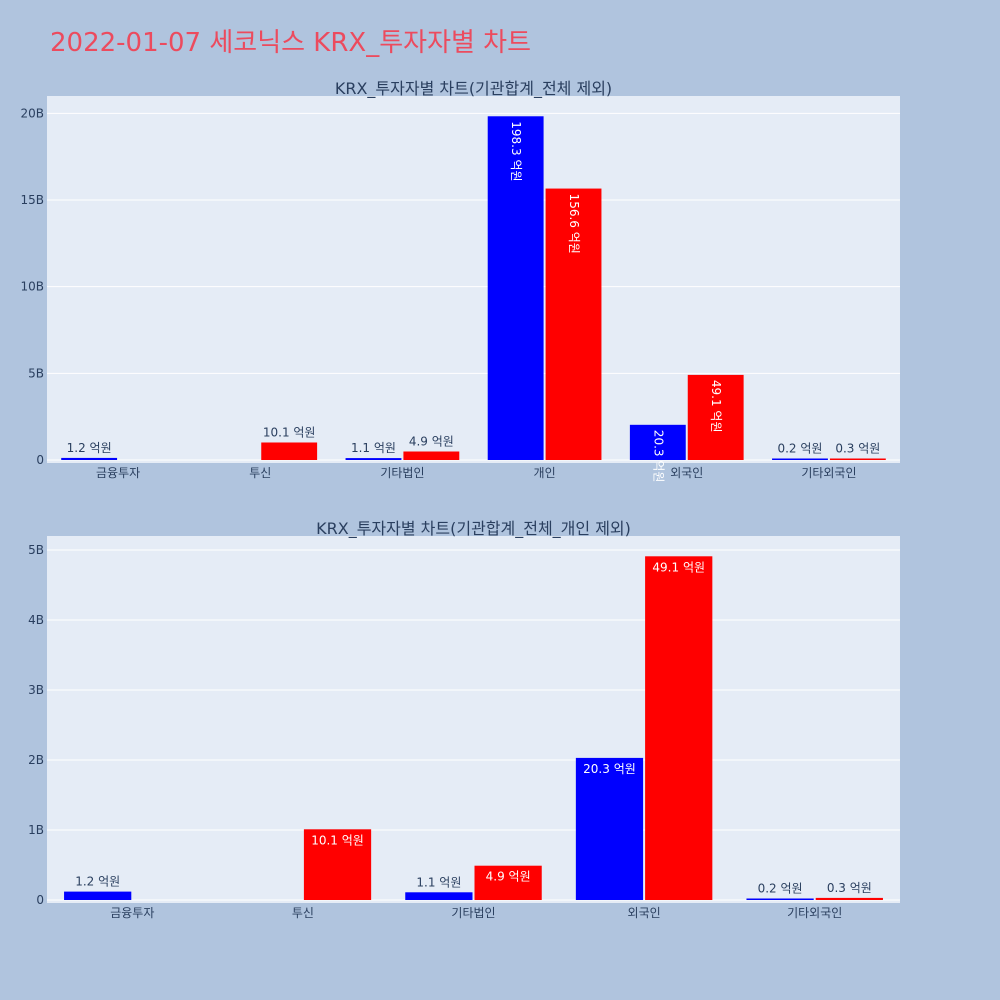 Image resolution: width=1000 pixels, height=1000 pixels. I want to click on y-tick-label: 15B, so click(32, 200).